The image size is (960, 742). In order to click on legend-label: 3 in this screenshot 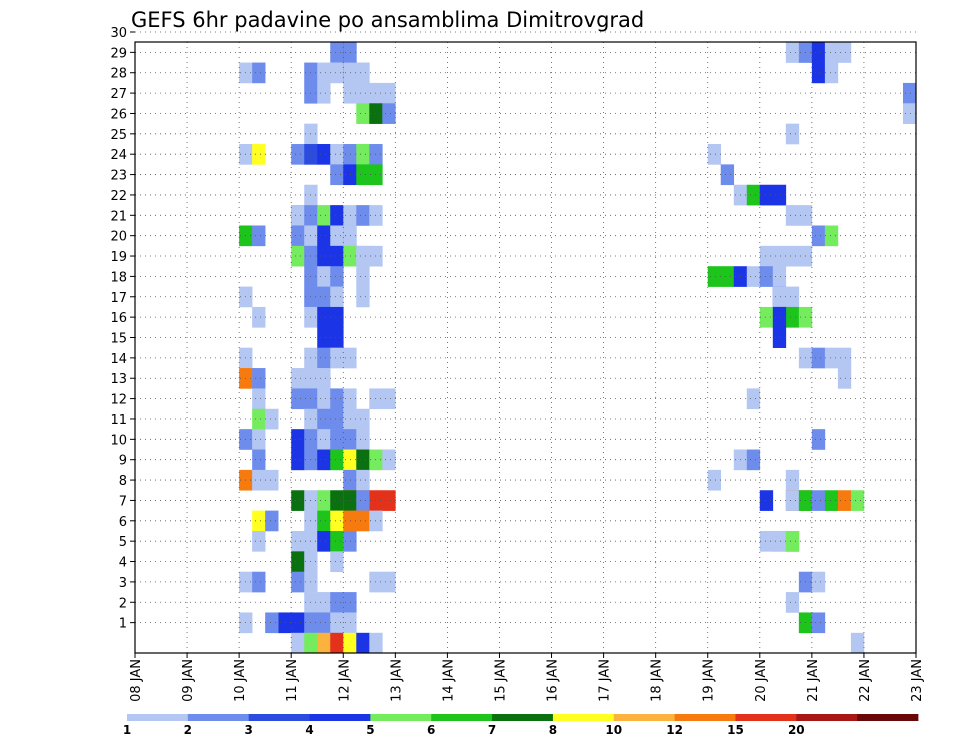, I will do `click(249, 730)`.